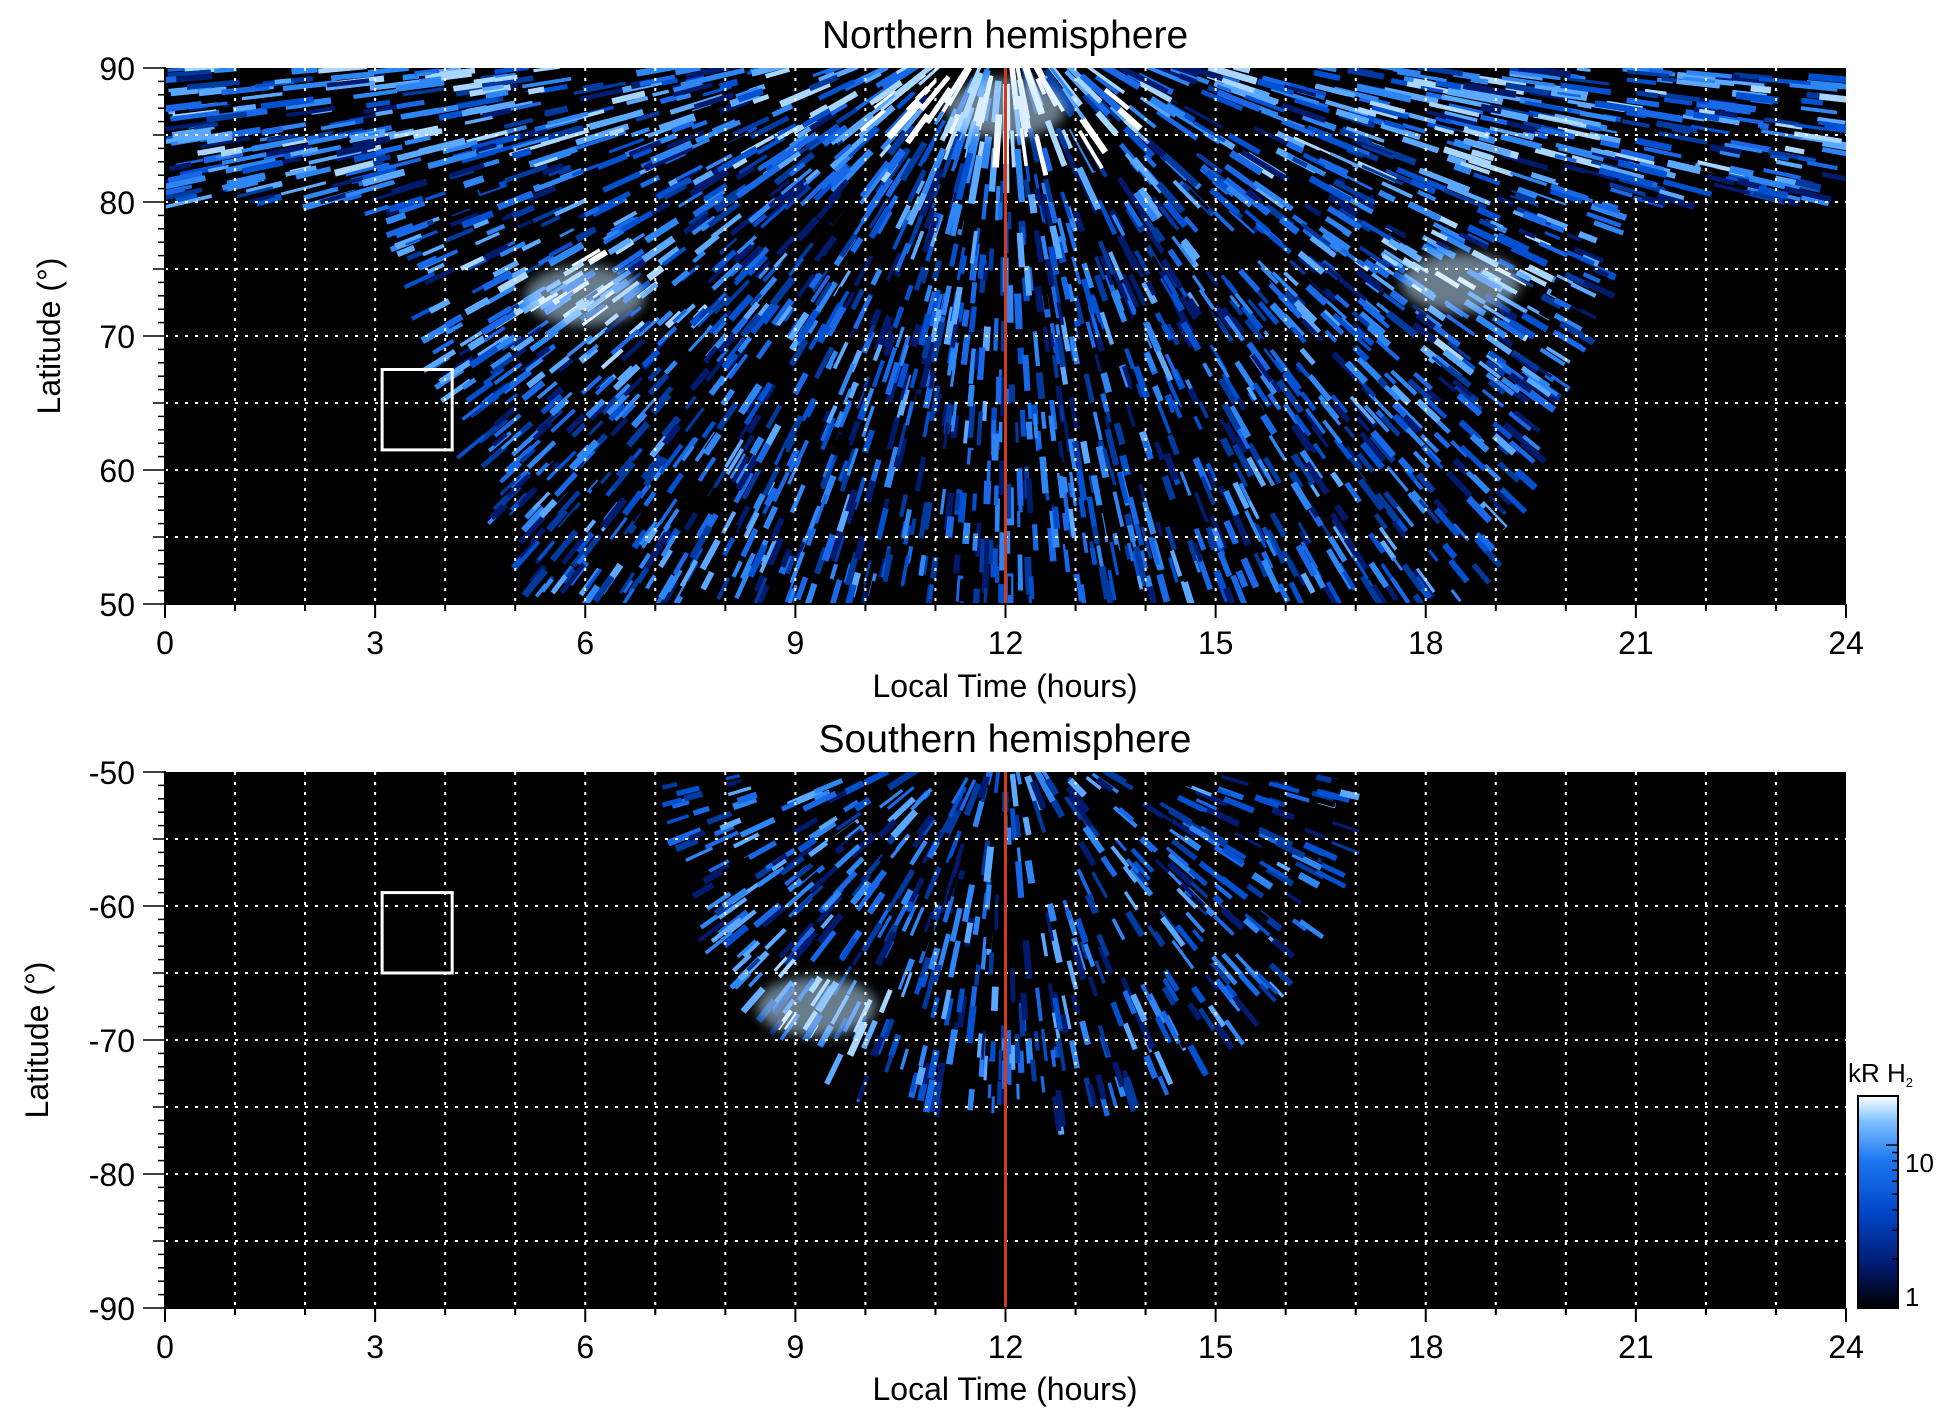 The image size is (1950, 1423). Describe the element at coordinates (1878, 1202) in the screenshot. I see `colorbar-gradient` at that location.